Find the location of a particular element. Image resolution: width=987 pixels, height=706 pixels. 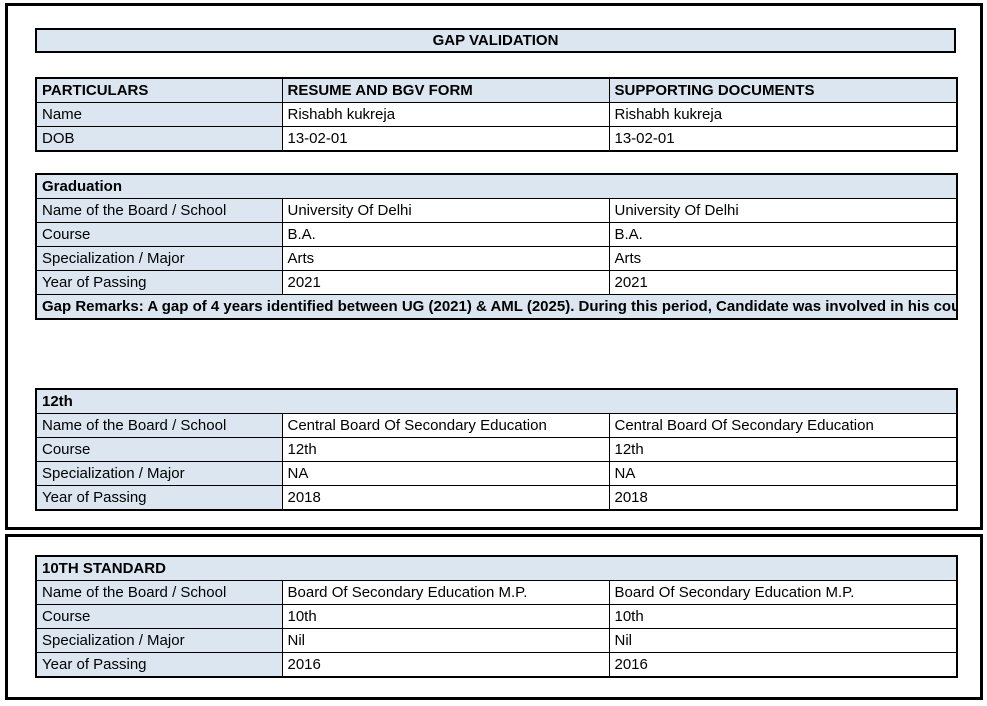

resume-value-board-school: University Of Delhi is located at coordinates (445, 210).